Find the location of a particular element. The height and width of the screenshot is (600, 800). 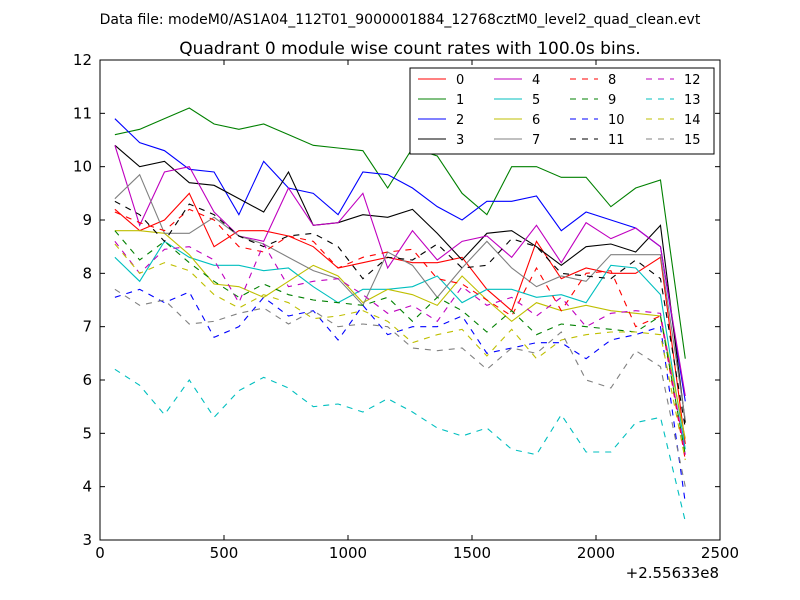

legend-label-6: 6 is located at coordinates (536, 120).